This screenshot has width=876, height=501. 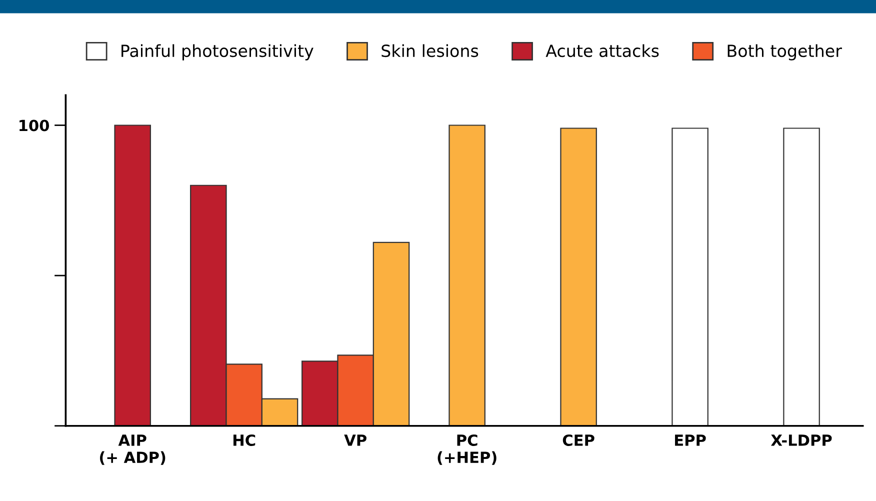 What do you see at coordinates (602, 51) in the screenshot?
I see `legend-label: Acute attacks` at bounding box center [602, 51].